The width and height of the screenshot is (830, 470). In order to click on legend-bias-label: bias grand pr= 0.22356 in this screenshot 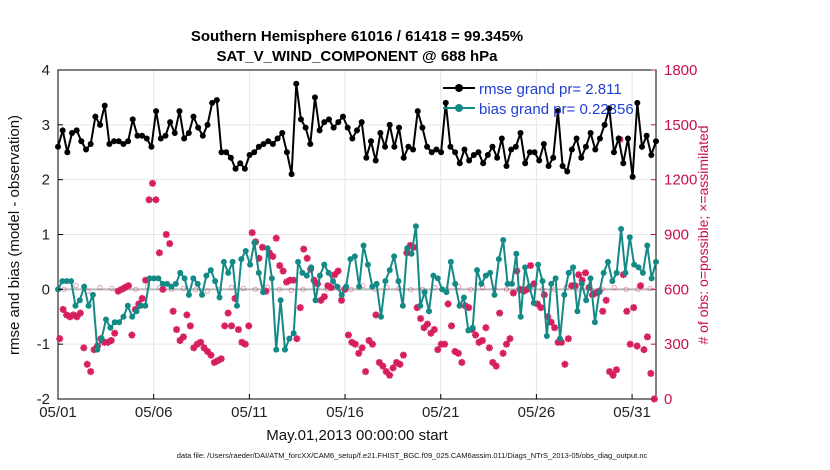, I will do `click(556, 109)`.